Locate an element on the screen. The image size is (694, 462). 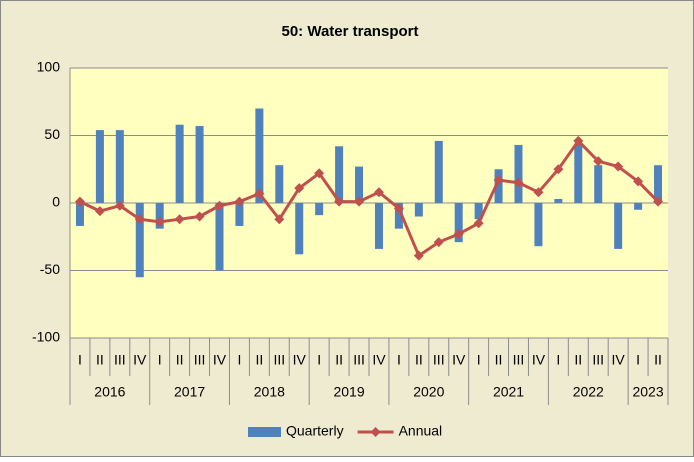
y-tick-label: 100 is located at coordinates (49, 67).